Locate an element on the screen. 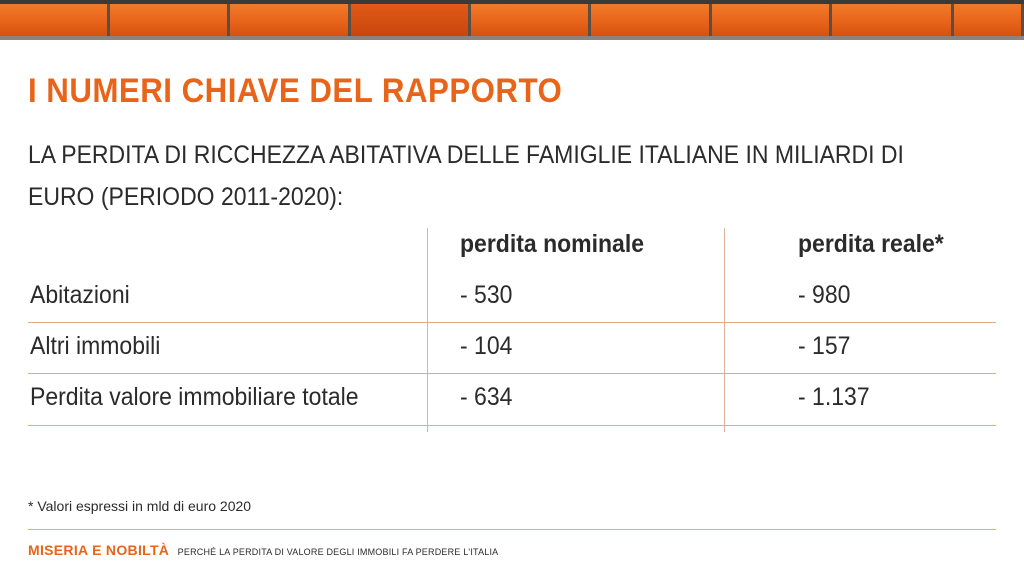 This screenshot has width=1024, height=577. brick-mortar is located at coordinates (512, 38).